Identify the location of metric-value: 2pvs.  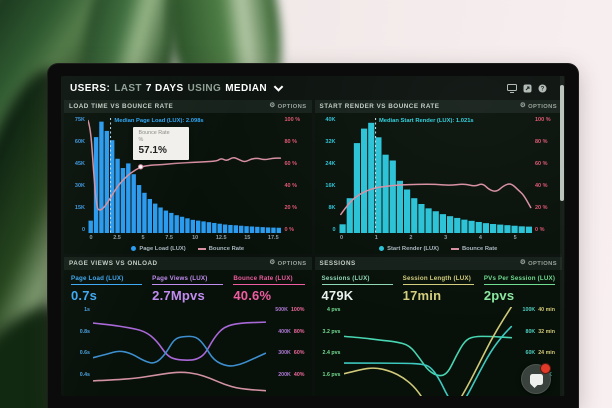
(499, 295).